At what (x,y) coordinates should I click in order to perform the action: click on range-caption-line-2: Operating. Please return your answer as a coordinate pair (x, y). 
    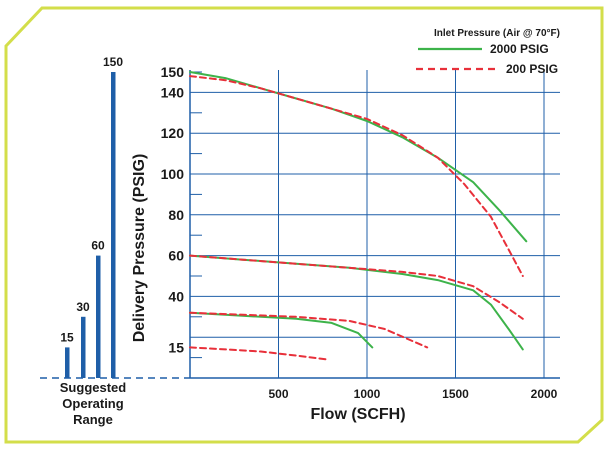
    Looking at the image, I should click on (92, 403).